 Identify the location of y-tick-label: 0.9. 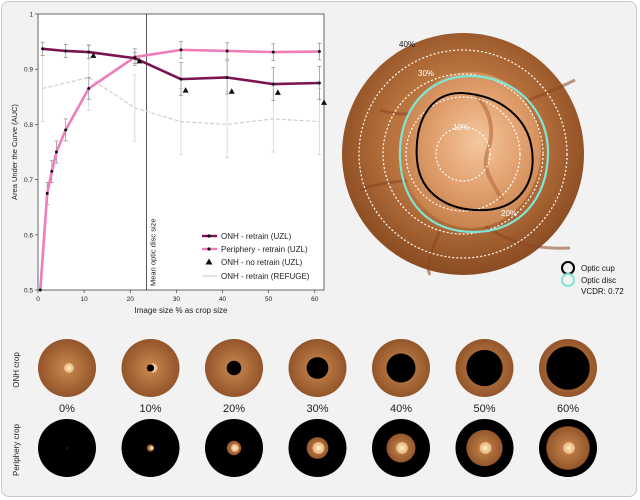
(28, 70).